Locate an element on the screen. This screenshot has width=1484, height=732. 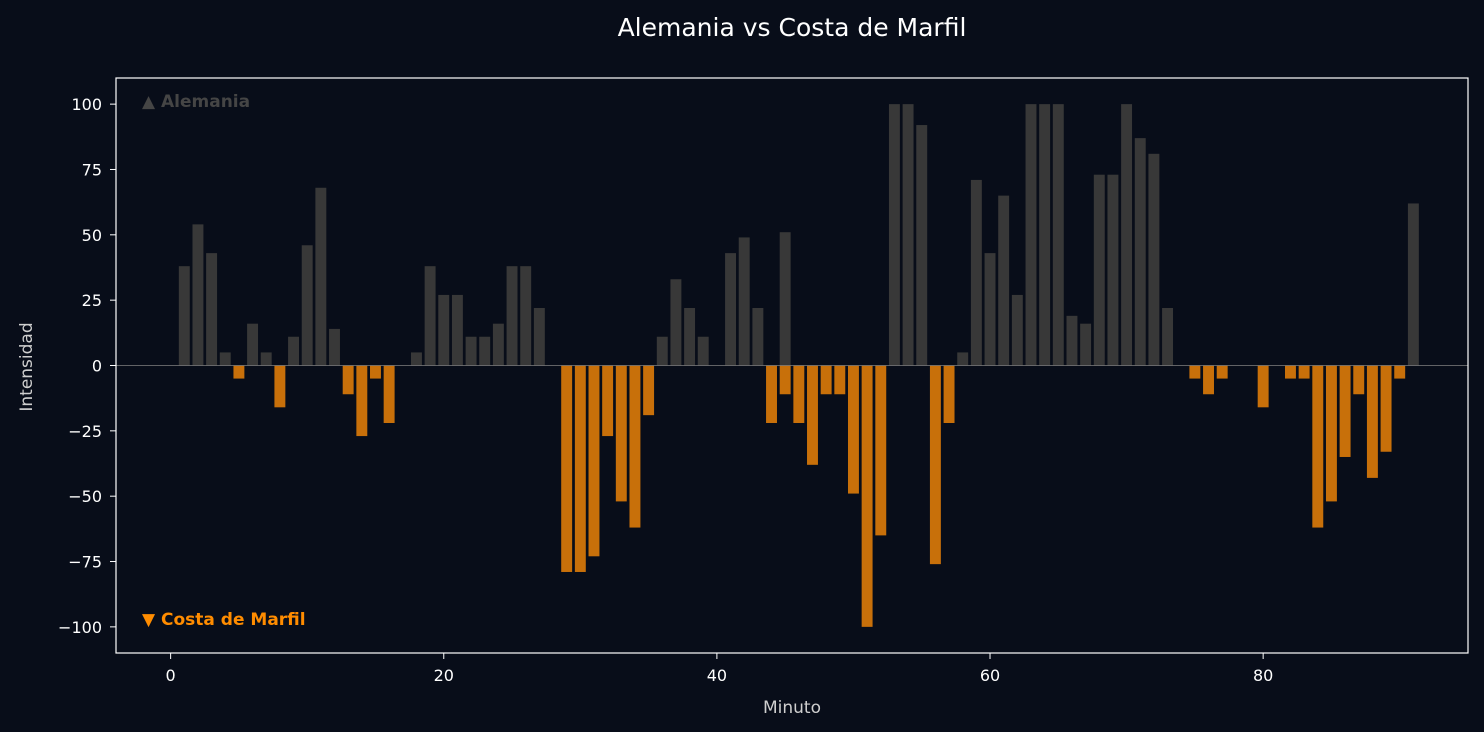
y-tick-label-75: 75 is located at coordinates (92, 169).